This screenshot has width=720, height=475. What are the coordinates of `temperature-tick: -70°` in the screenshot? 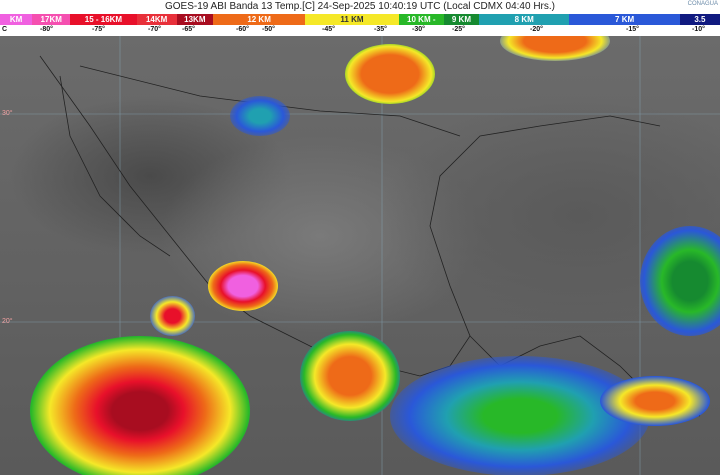 It's located at (154, 29).